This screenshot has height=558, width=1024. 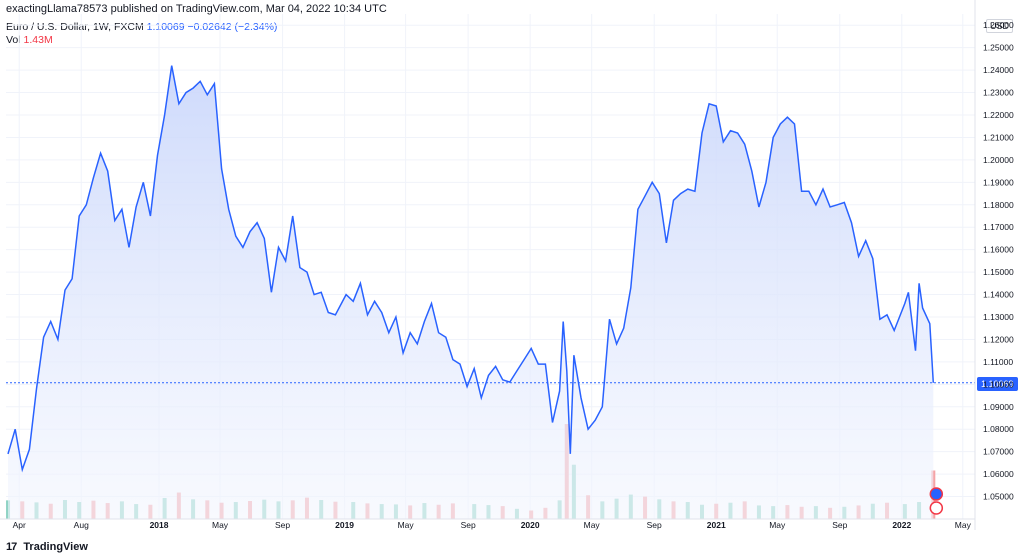 I want to click on price-tick-label: 1.23000, so click(x=998, y=93).